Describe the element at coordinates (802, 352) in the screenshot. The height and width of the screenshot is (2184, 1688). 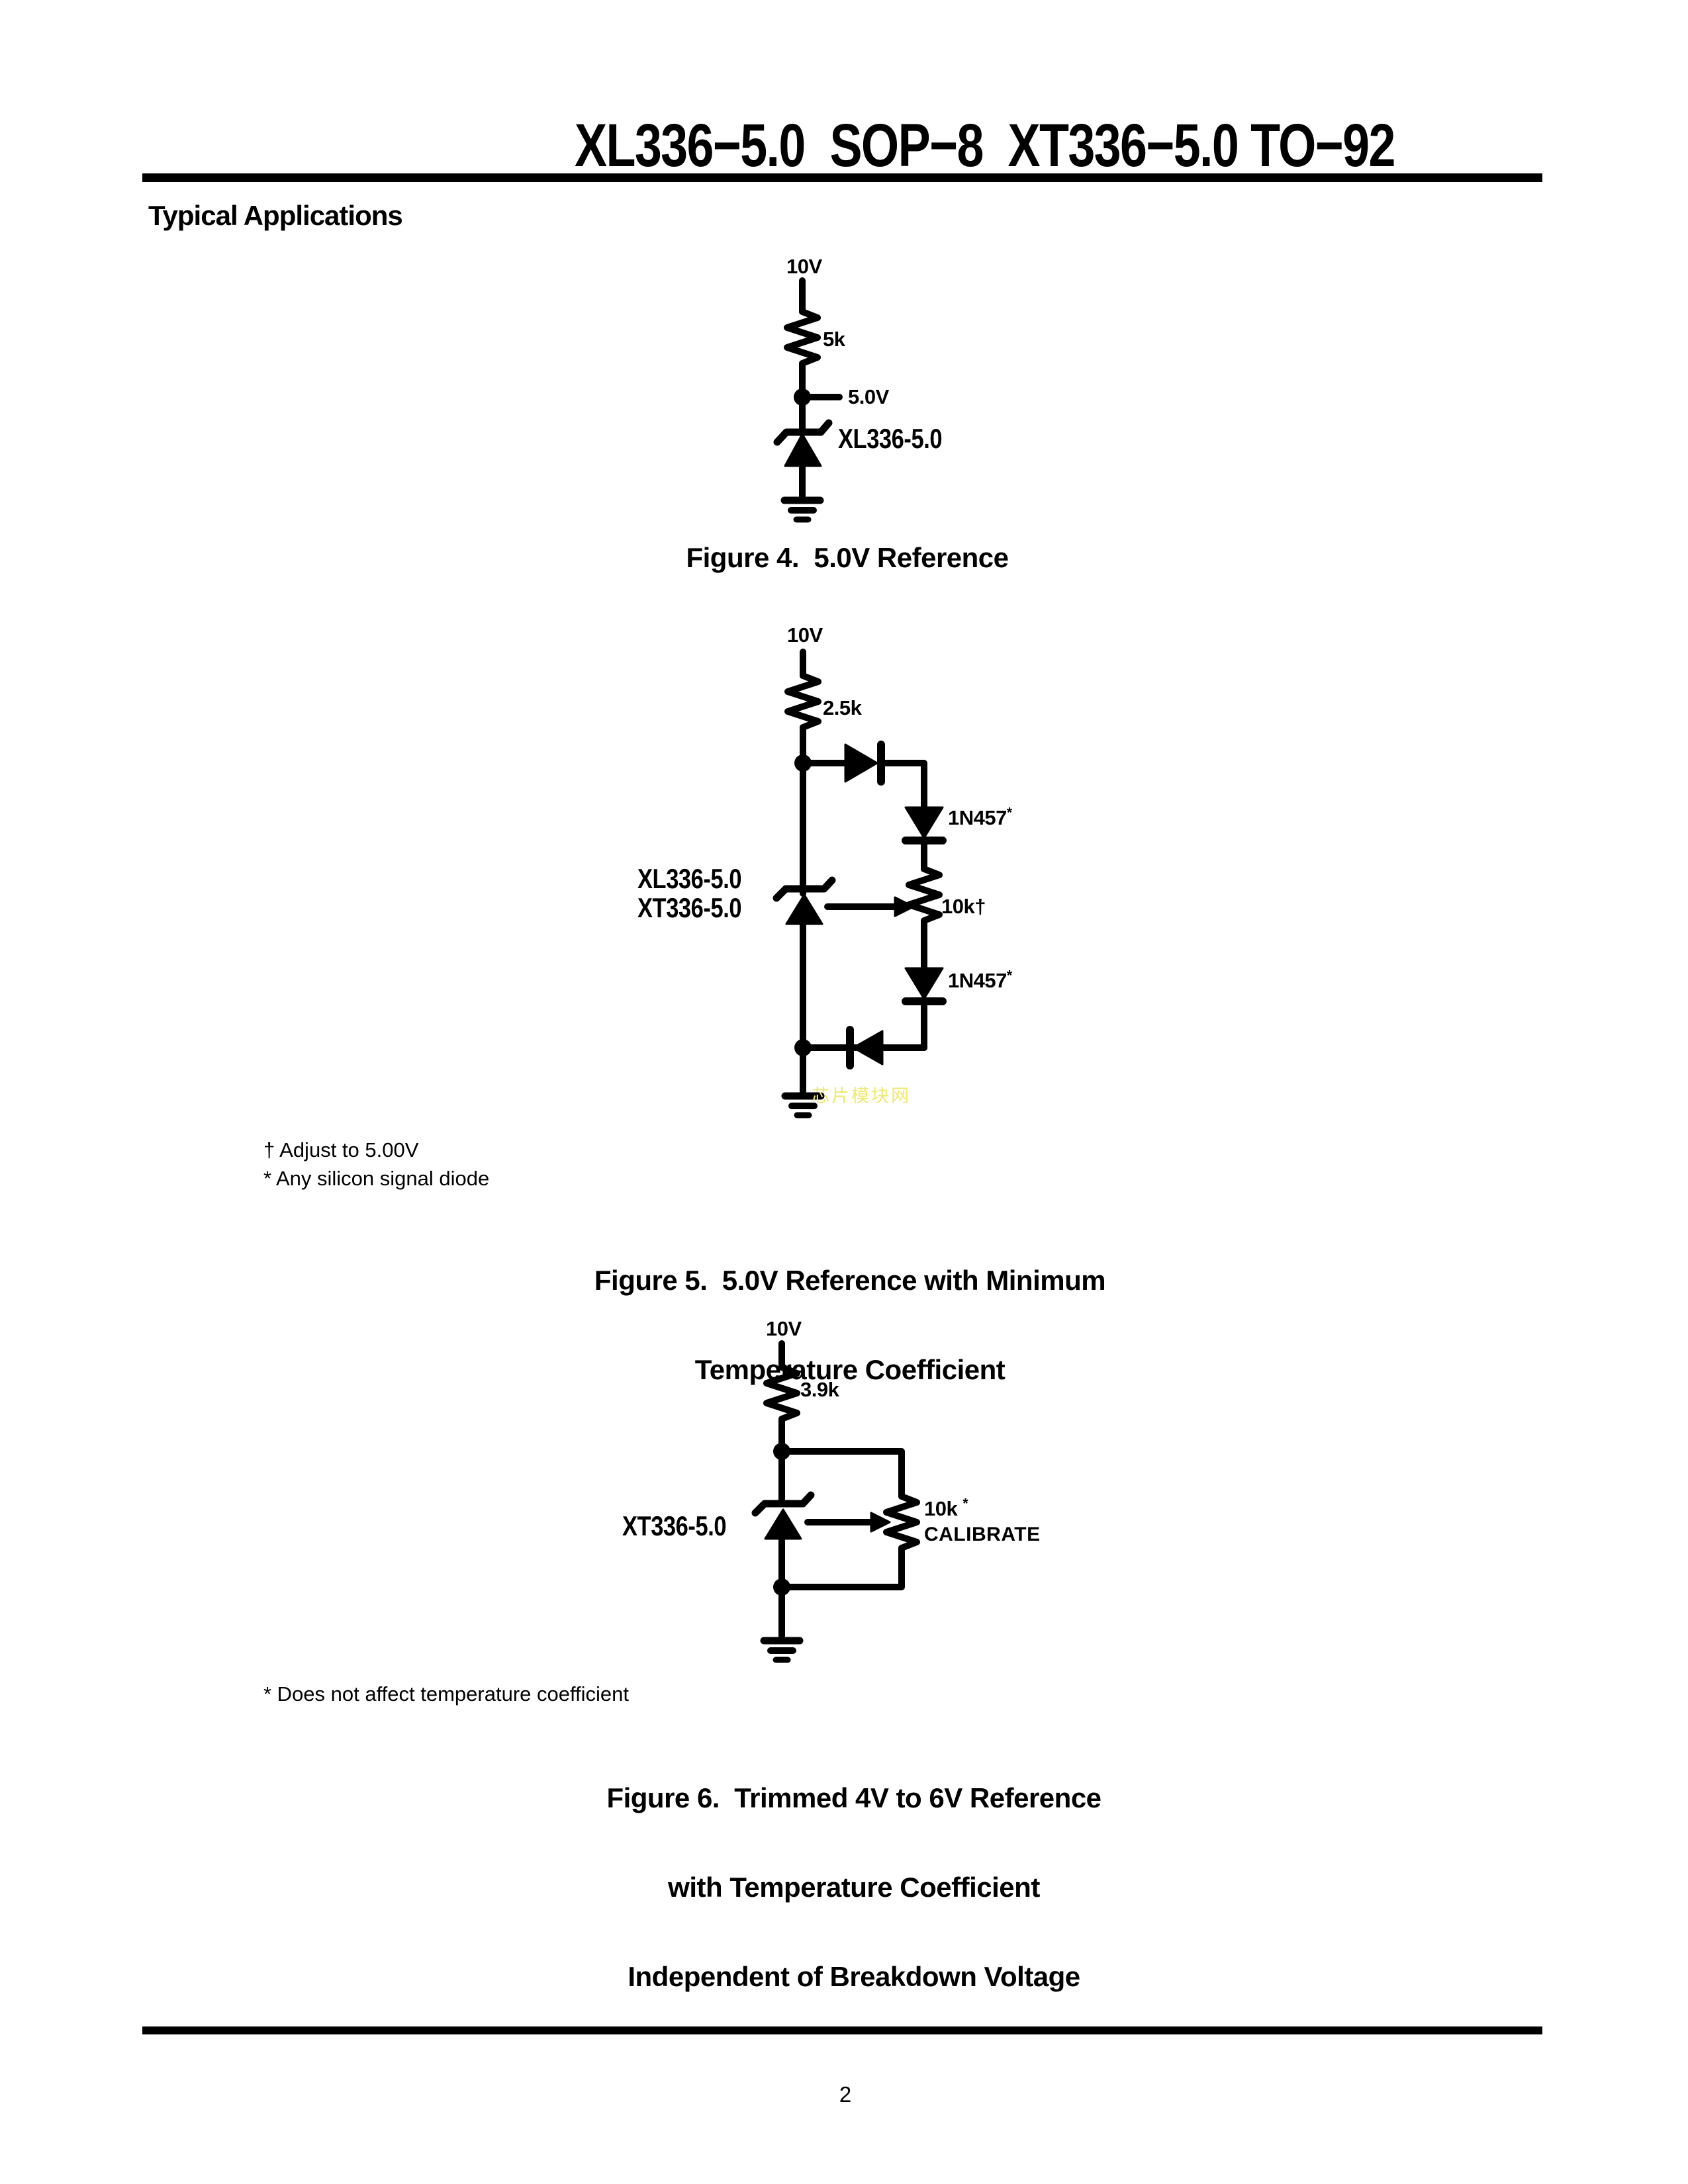
I see `resistor-5k` at that location.